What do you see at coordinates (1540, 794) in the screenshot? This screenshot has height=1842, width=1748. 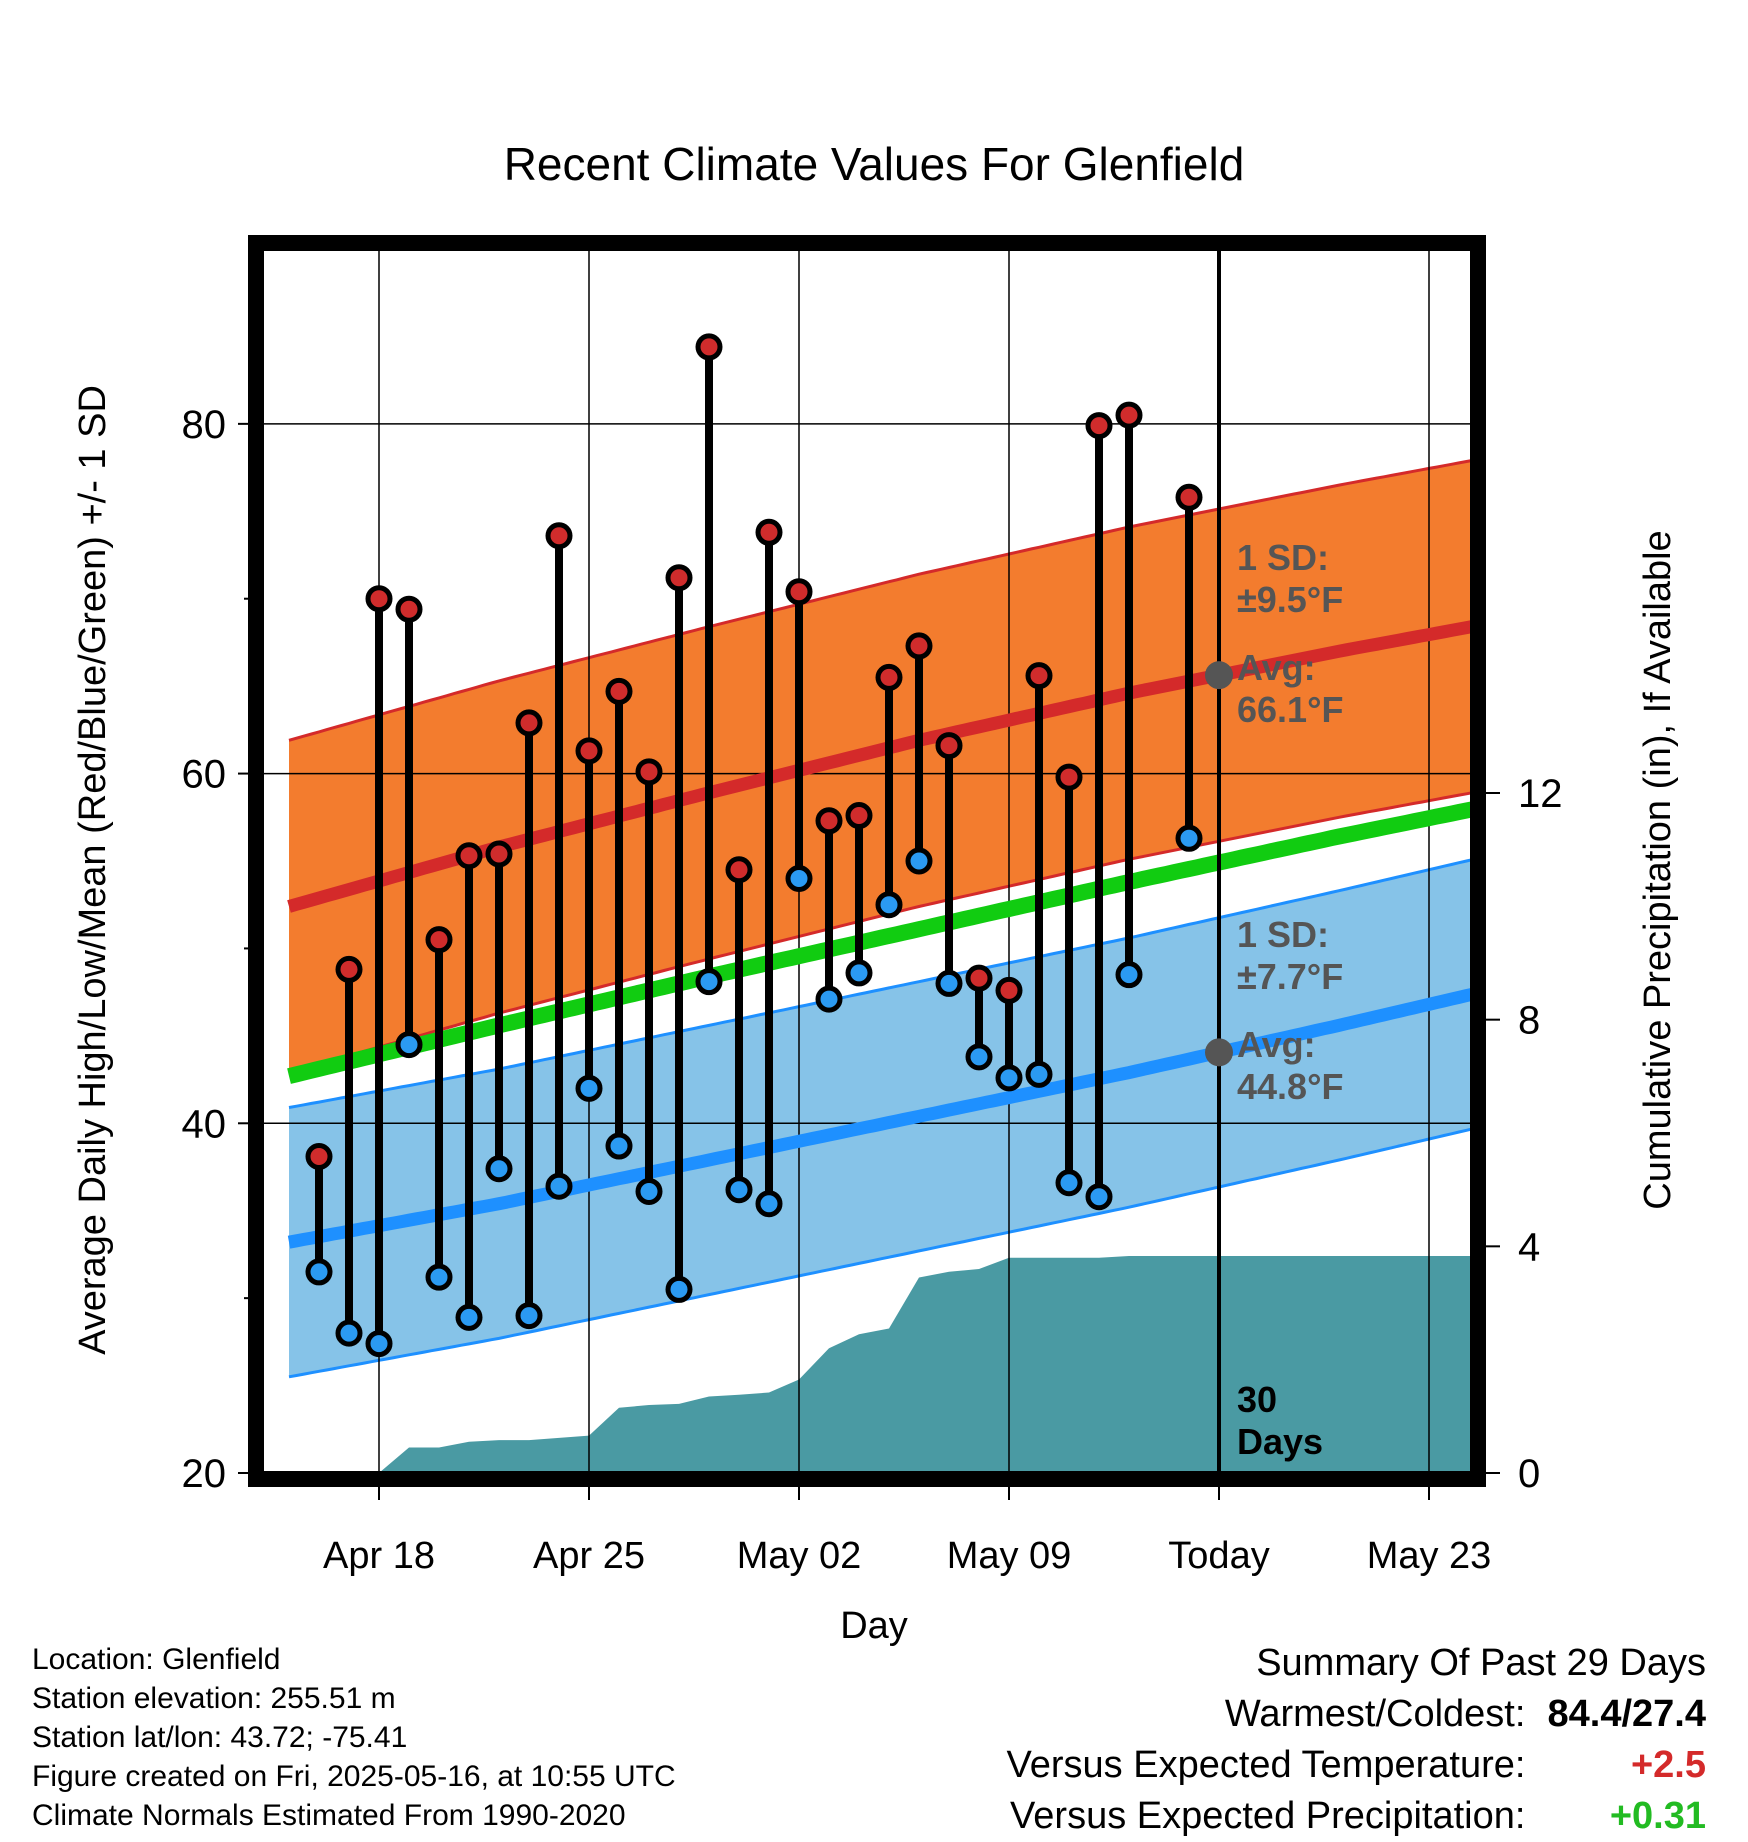 I see `y2-tick-label: 12` at bounding box center [1540, 794].